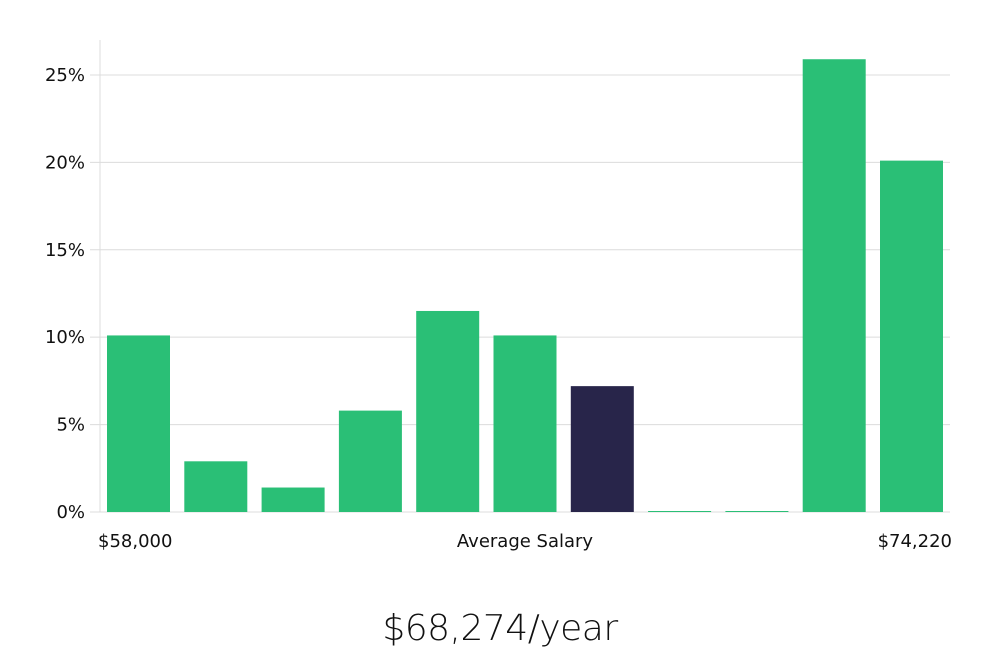  What do you see at coordinates (70, 425) in the screenshot?
I see `y-tick-label: 5%` at bounding box center [70, 425].